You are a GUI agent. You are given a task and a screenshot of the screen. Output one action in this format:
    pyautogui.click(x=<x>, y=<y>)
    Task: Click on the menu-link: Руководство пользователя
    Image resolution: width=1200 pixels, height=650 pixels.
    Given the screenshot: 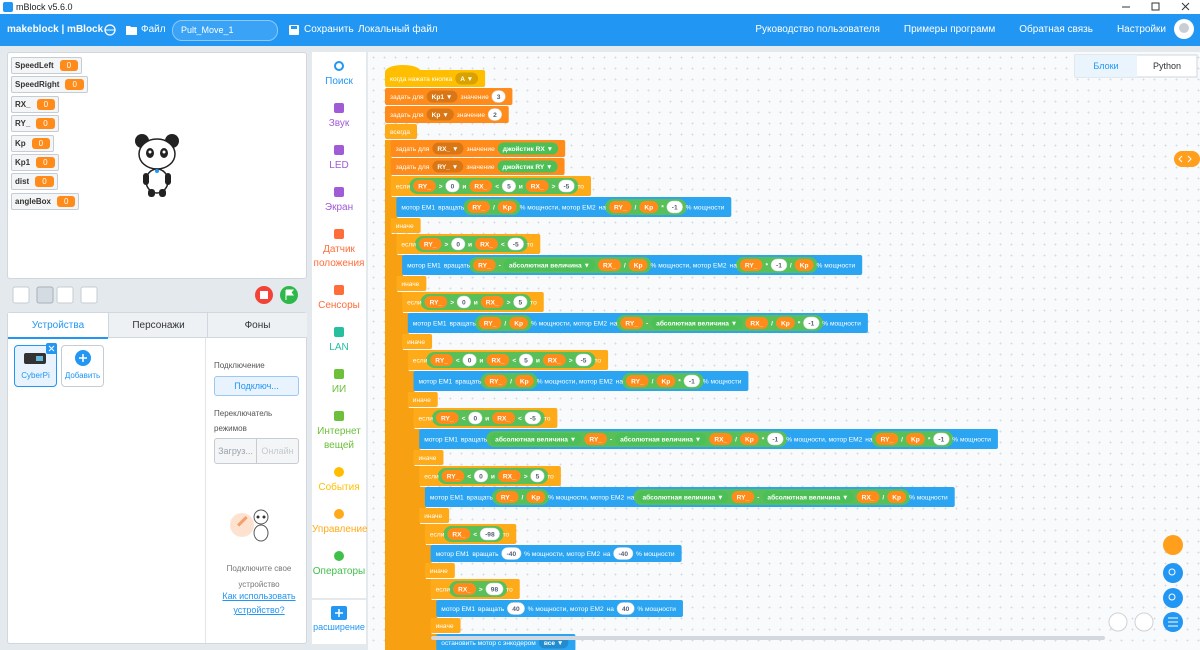 What is the action you would take?
    pyautogui.click(x=817, y=29)
    